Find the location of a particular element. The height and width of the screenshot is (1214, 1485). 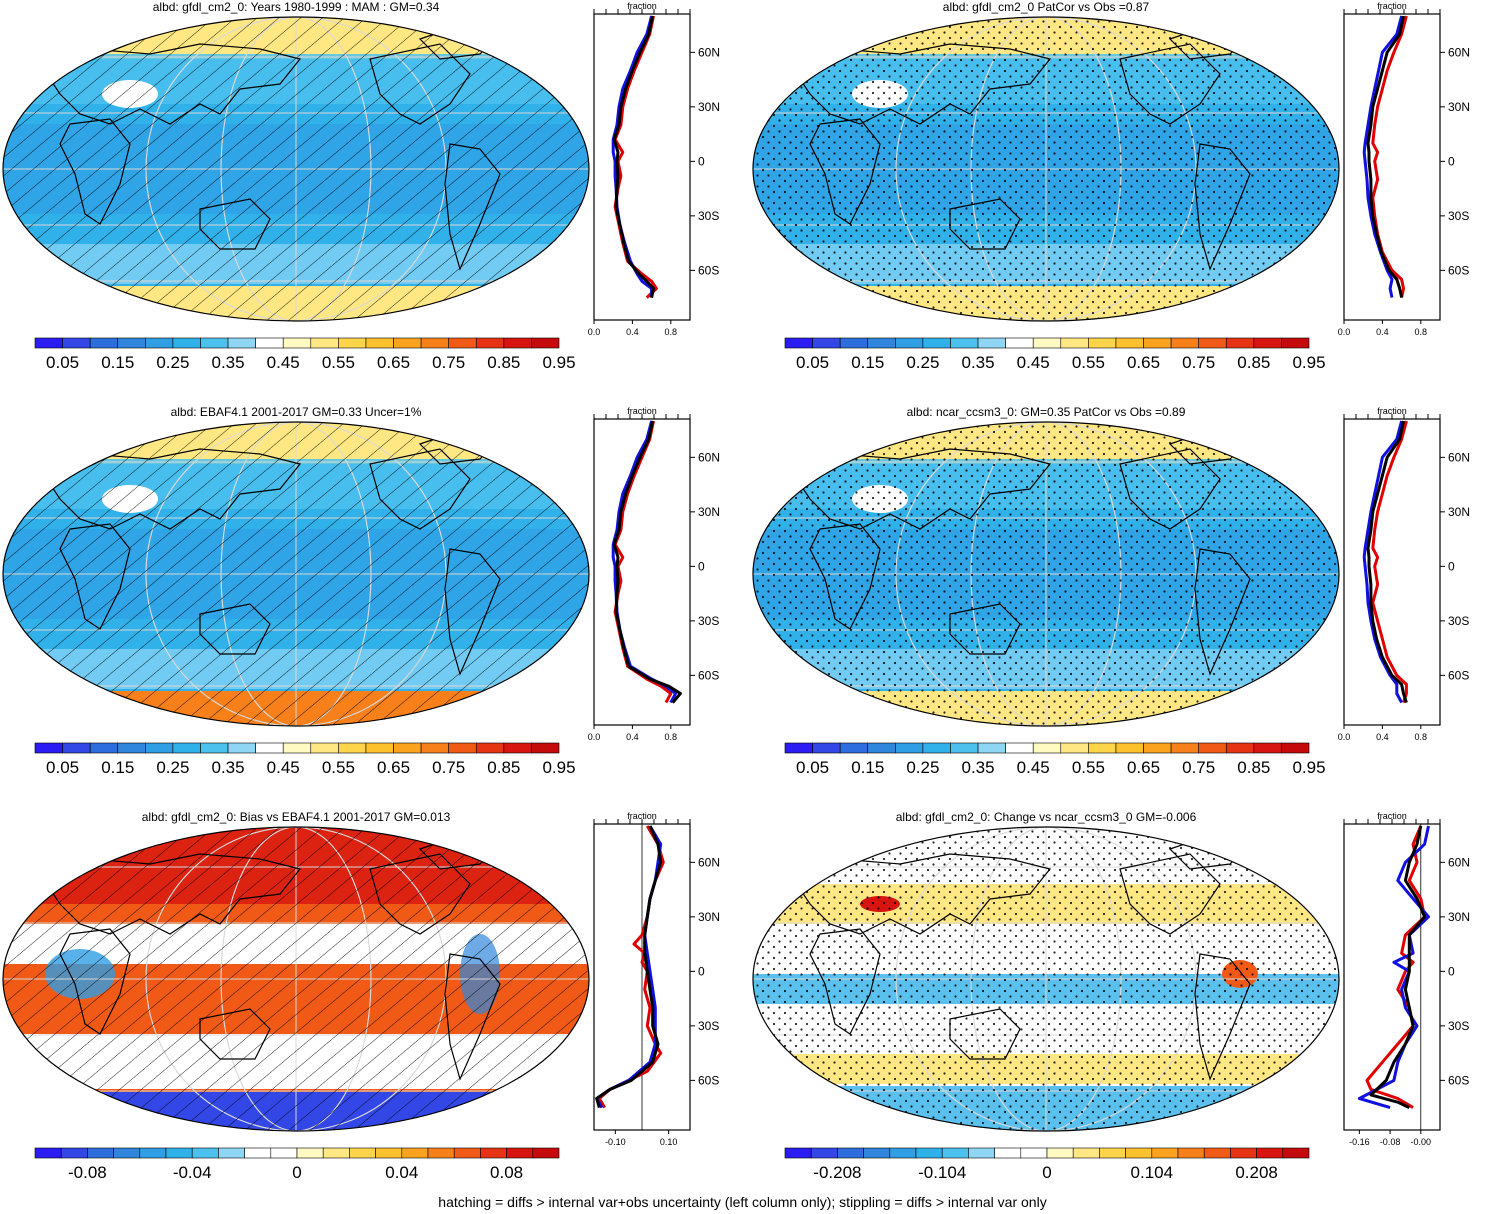

colorbar-label: 0.208 is located at coordinates (1256, 1172).